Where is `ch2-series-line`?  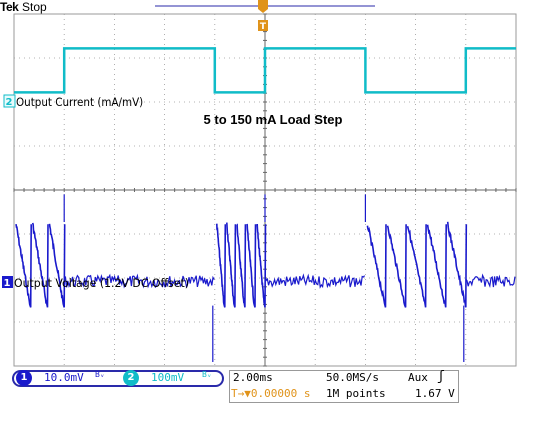 ch2-series-line is located at coordinates (265, 70).